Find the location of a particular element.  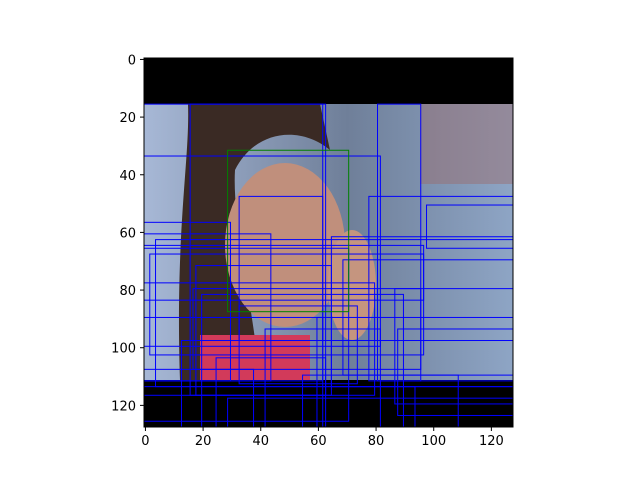

image-top-black-band is located at coordinates (328, 81).